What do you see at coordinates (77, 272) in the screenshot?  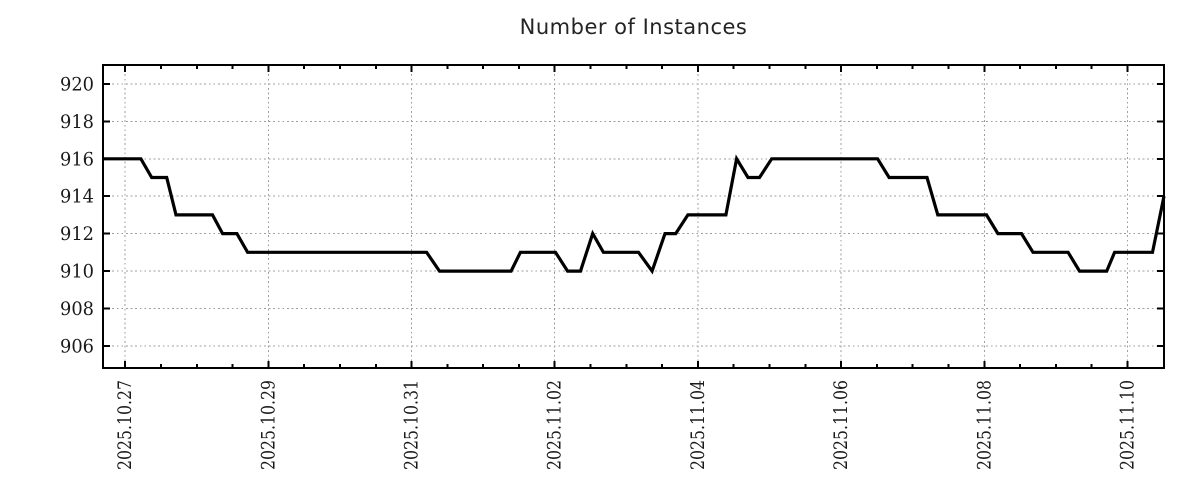 I see `y-tick-label: 910` at bounding box center [77, 272].